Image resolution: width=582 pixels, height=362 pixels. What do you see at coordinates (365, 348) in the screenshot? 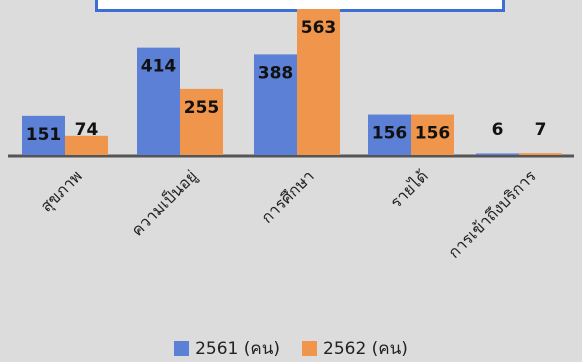
I see `legend-label-series-2: 2562 (คน)` at bounding box center [365, 348].